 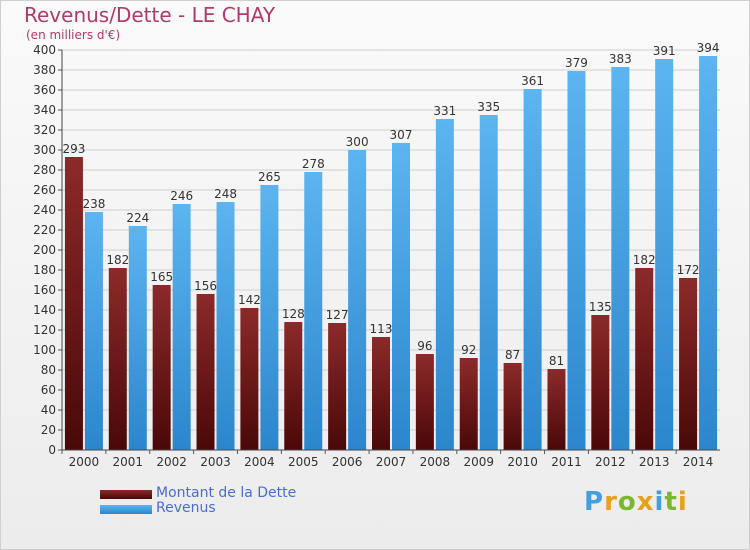 I want to click on data-label-revenus: 361, so click(x=532, y=81).